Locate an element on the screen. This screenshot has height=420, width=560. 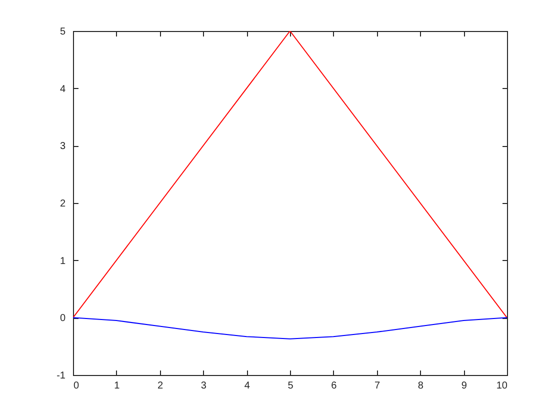
y-tick-label: 4 is located at coordinates (63, 89).